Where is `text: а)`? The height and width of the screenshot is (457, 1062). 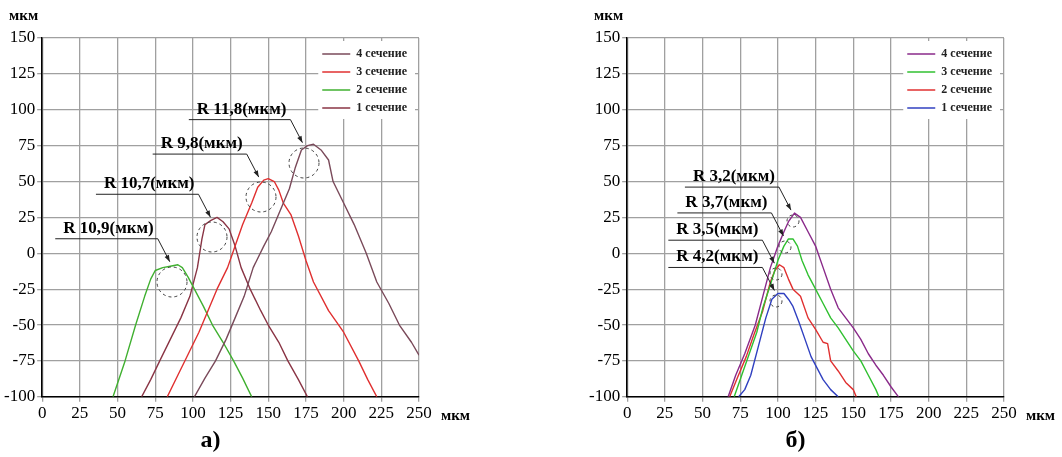 text: а) is located at coordinates (210, 438).